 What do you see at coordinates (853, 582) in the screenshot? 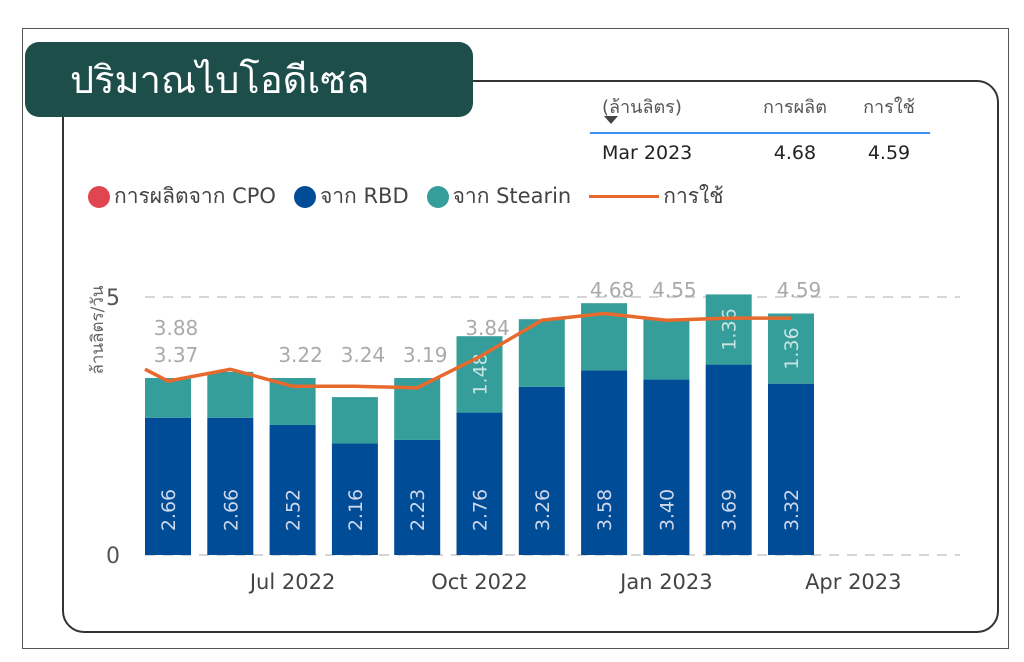
I see `x-tick-label: Apr 2023` at bounding box center [853, 582].